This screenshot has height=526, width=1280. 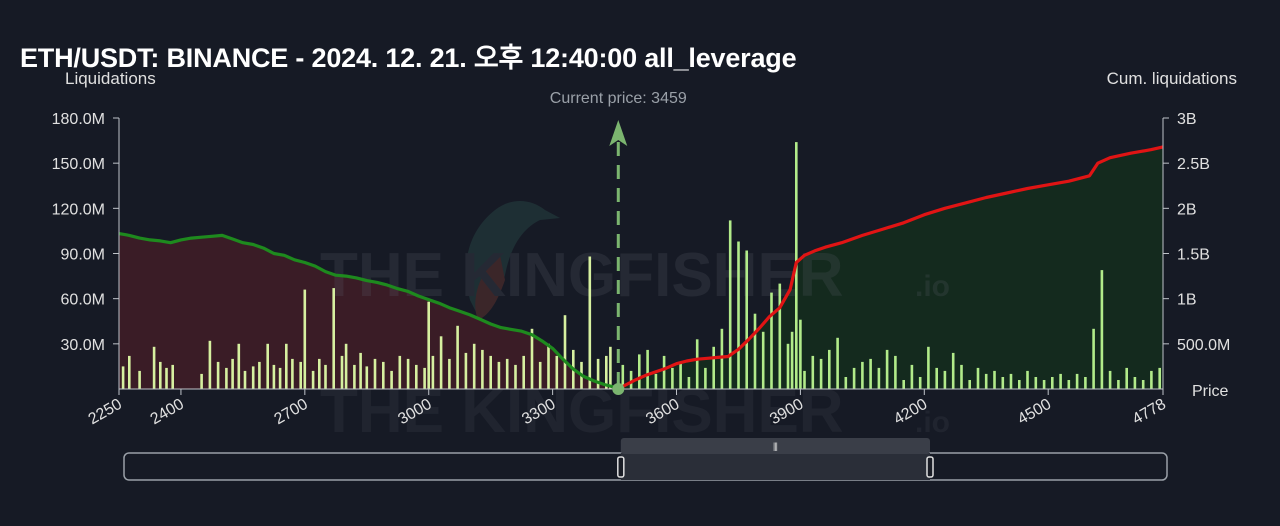 What do you see at coordinates (167, 412) in the screenshot?
I see `x-tick-label: 2400` at bounding box center [167, 412].